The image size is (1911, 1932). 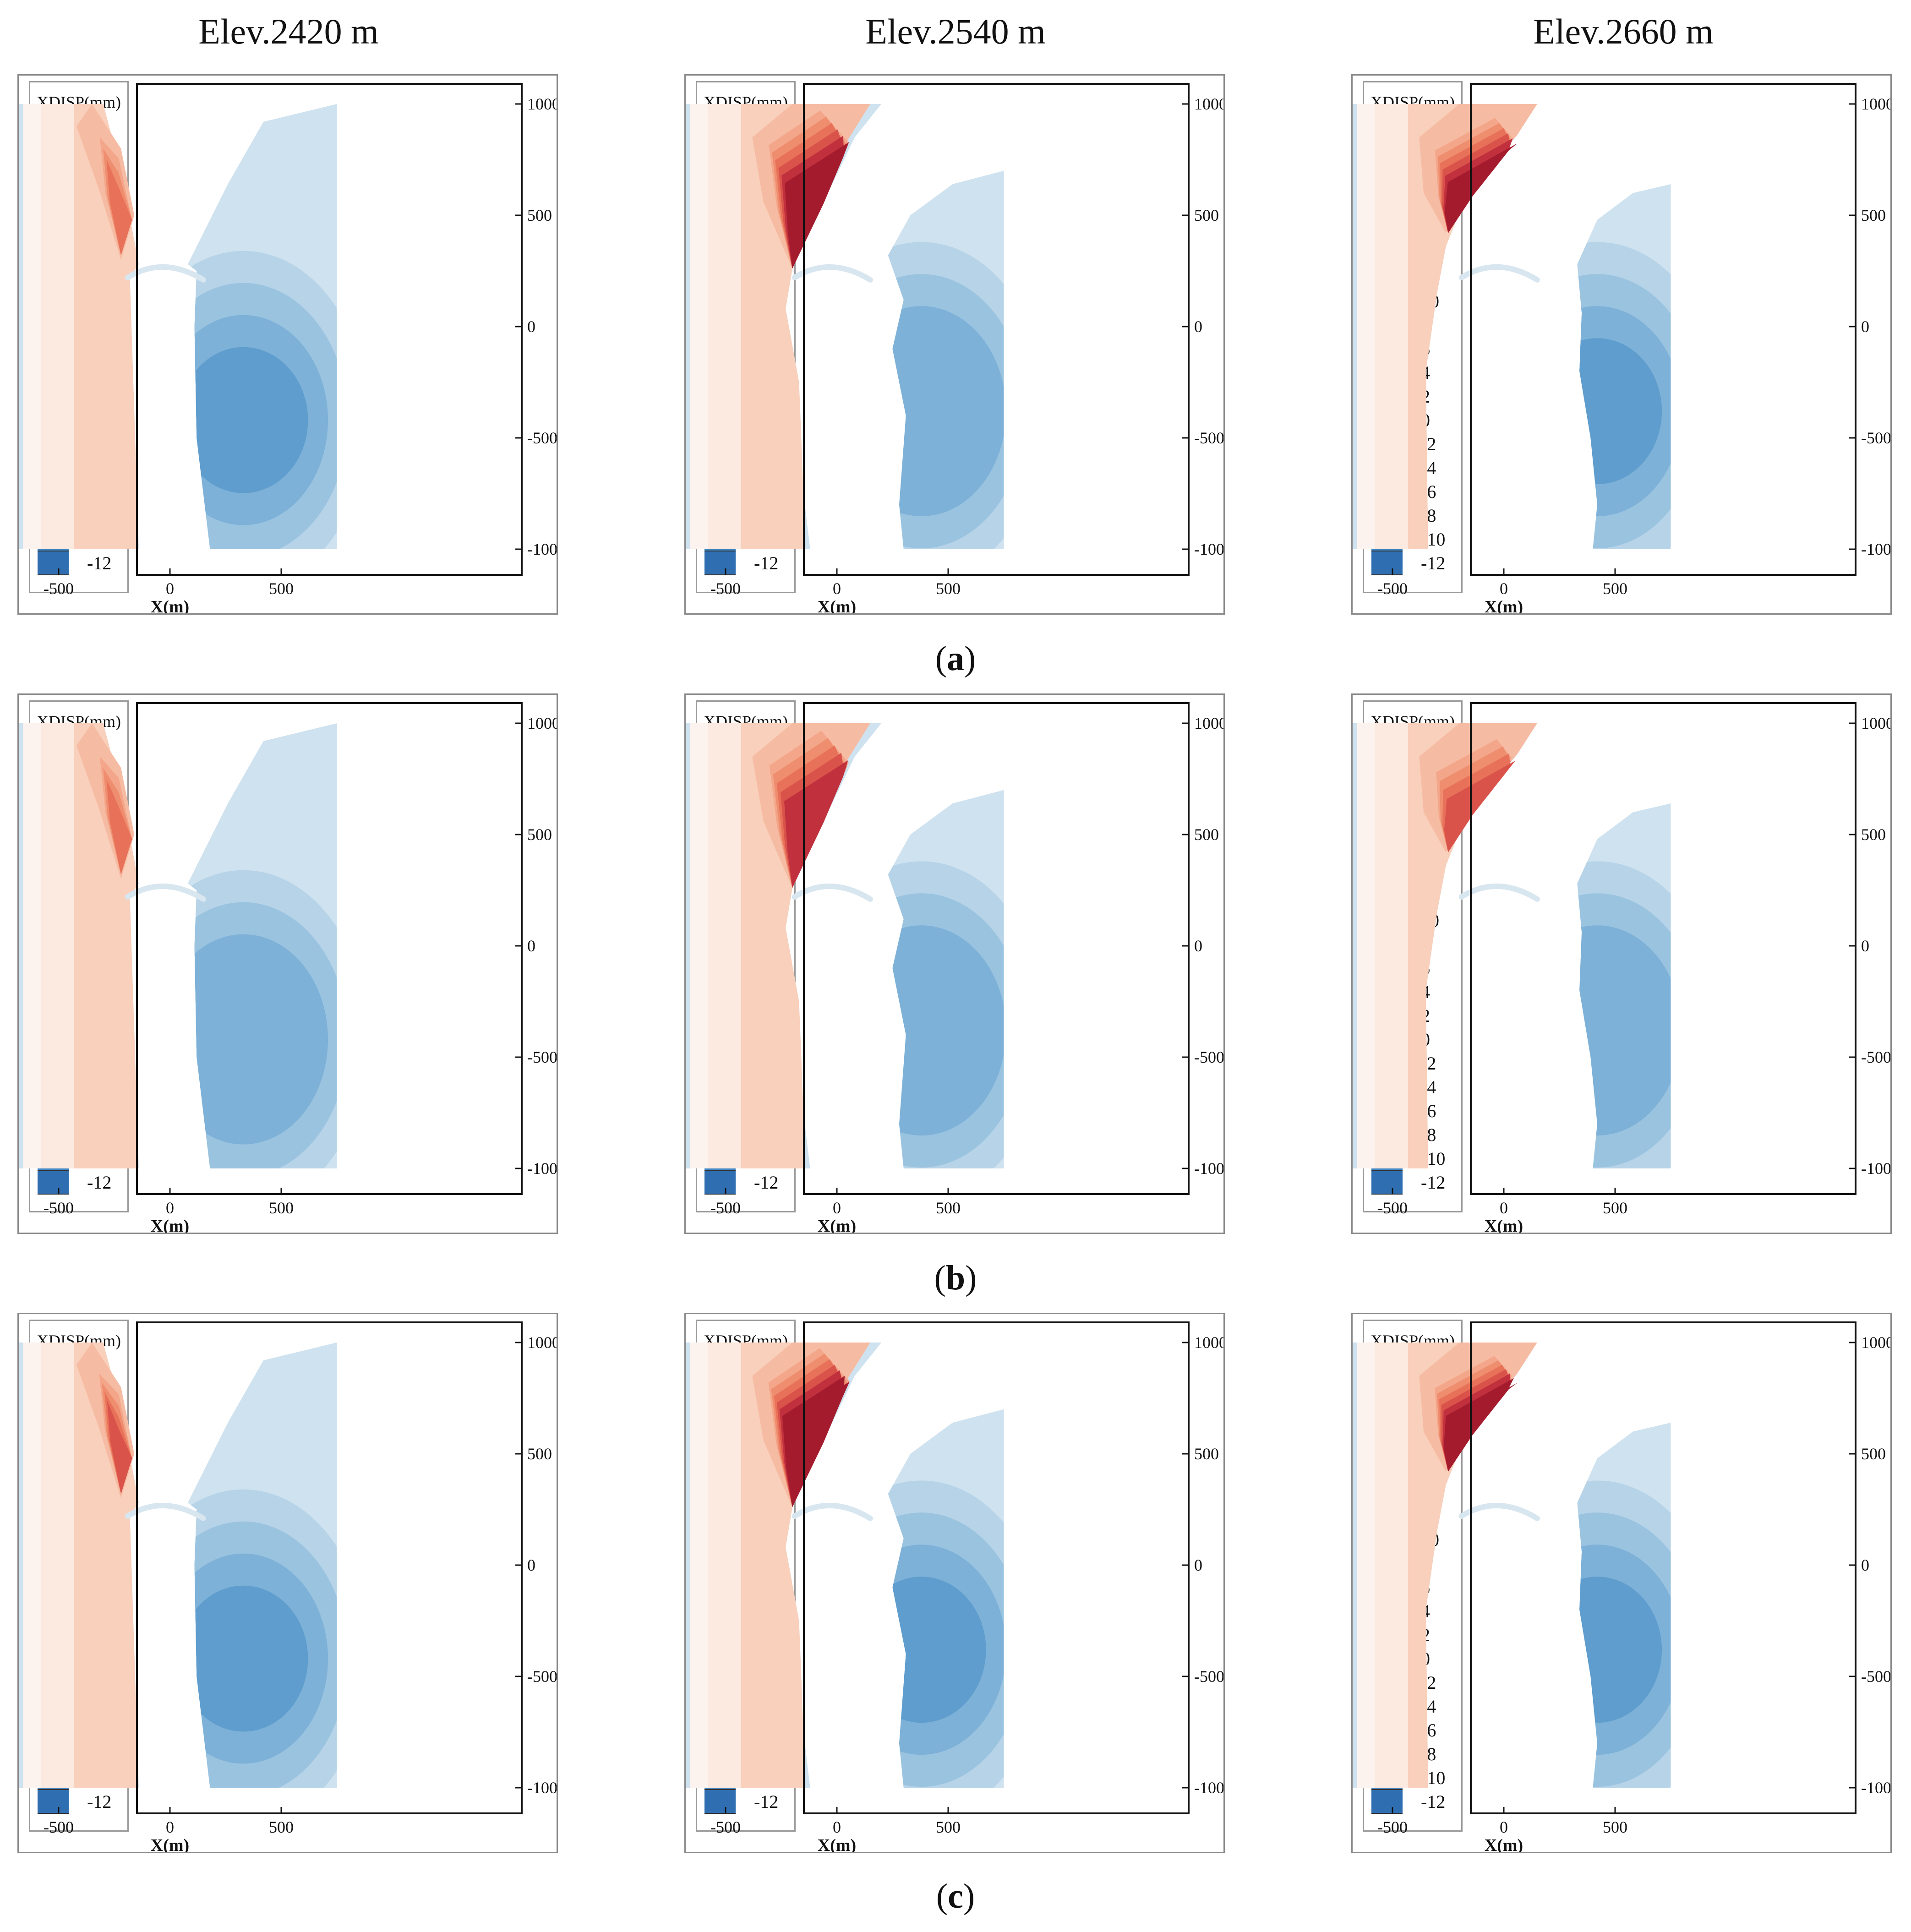 What do you see at coordinates (288, 31) in the screenshot?
I see `column-title-1: Elev.2420 m` at bounding box center [288, 31].